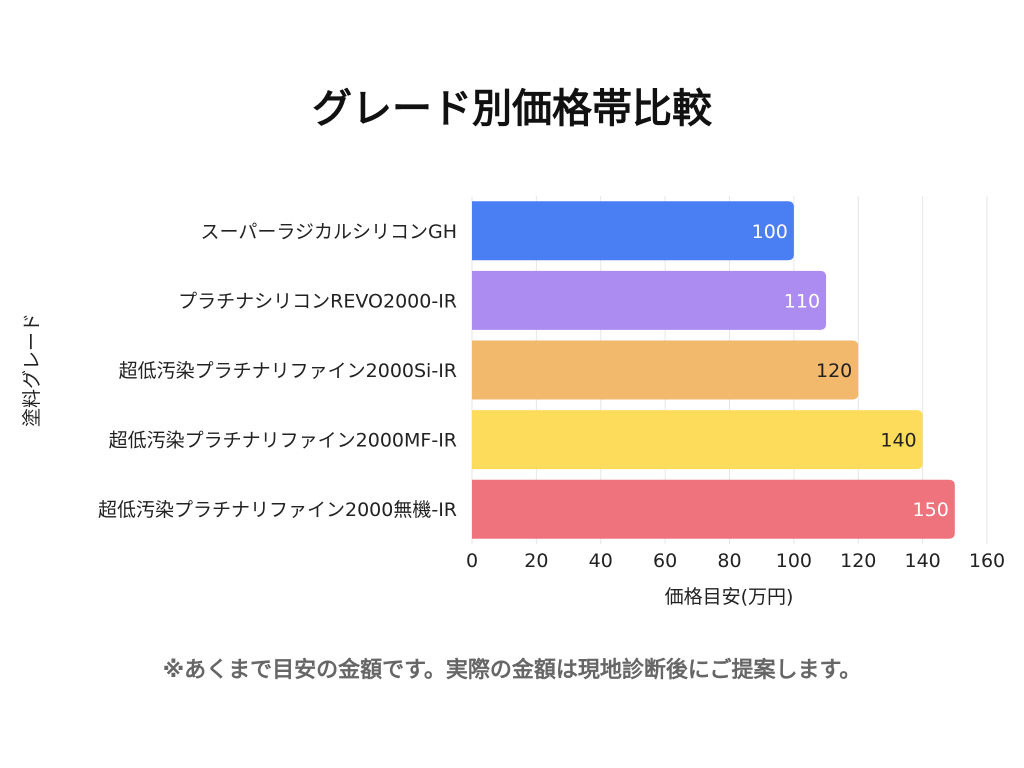 Image resolution: width=1024 pixels, height=768 pixels. I want to click on x-tick-label: 0, so click(472, 561).